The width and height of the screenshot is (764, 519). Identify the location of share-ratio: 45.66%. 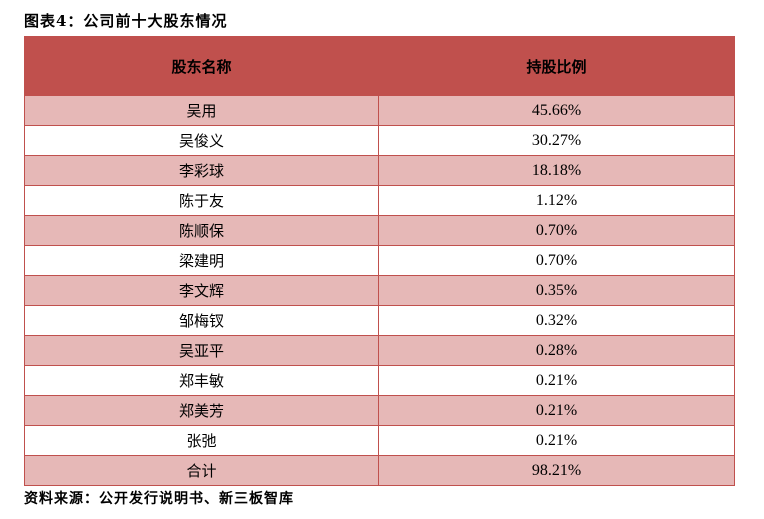
(556, 110).